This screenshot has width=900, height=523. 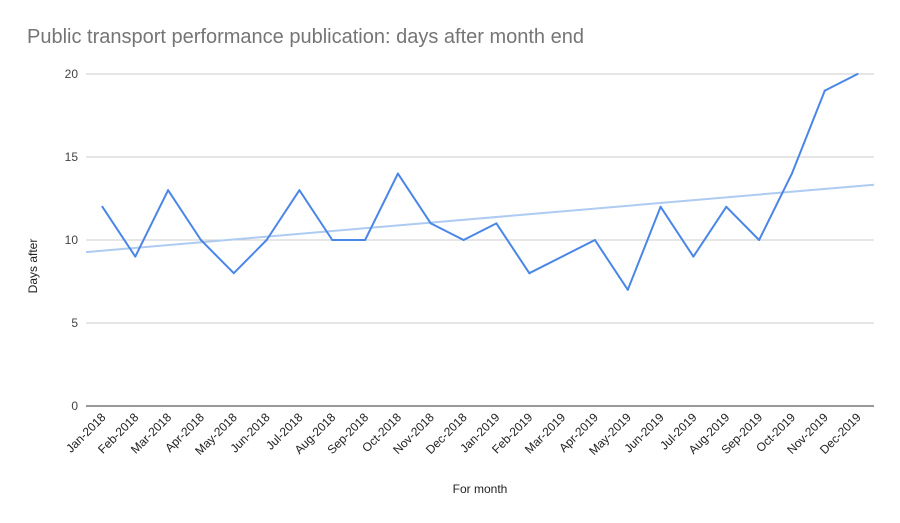 I want to click on y-tick-label: 20, so click(x=72, y=74).